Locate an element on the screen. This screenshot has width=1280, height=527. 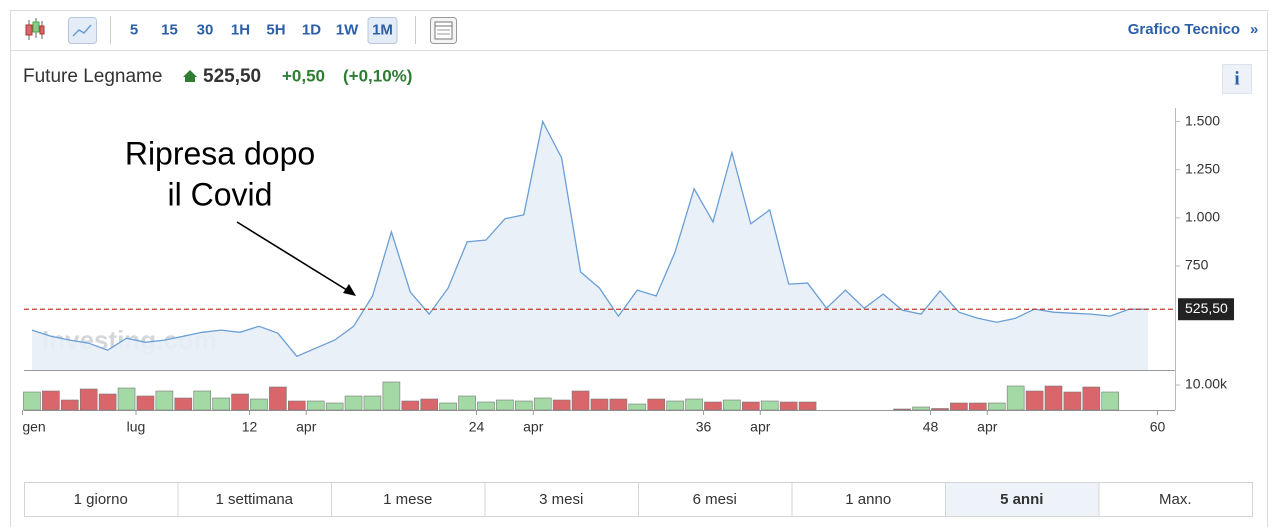
range-label: 1 mese is located at coordinates (407, 499).